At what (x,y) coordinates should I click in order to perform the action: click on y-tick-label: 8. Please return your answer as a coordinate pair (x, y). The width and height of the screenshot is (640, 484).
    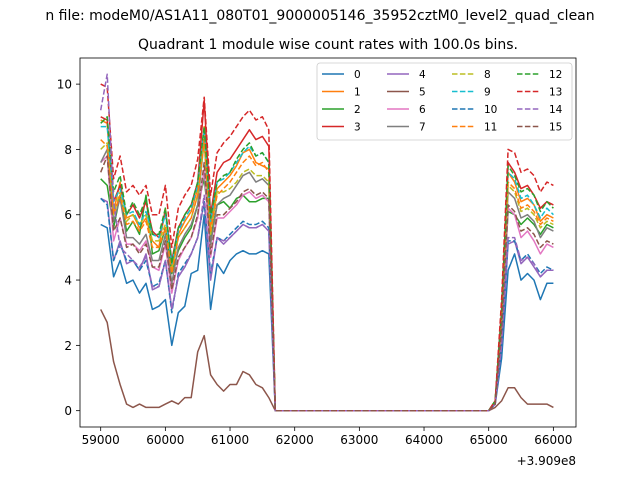
    Looking at the image, I should click on (68, 150).